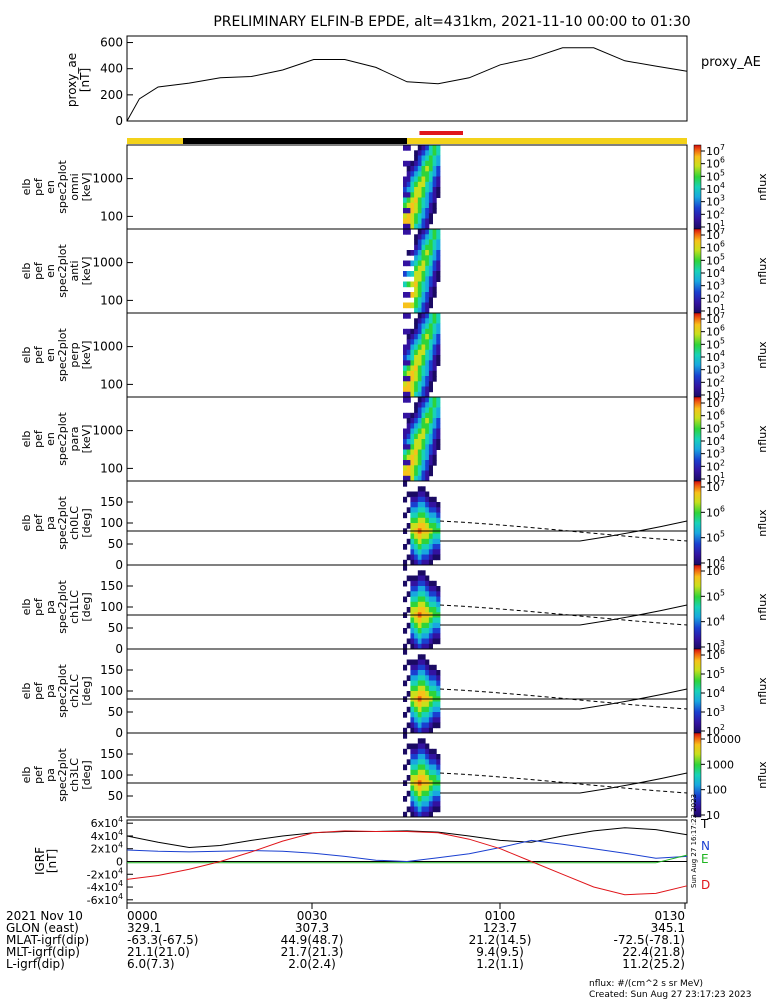  I want to click on igrf-series-T, so click(407, 838).